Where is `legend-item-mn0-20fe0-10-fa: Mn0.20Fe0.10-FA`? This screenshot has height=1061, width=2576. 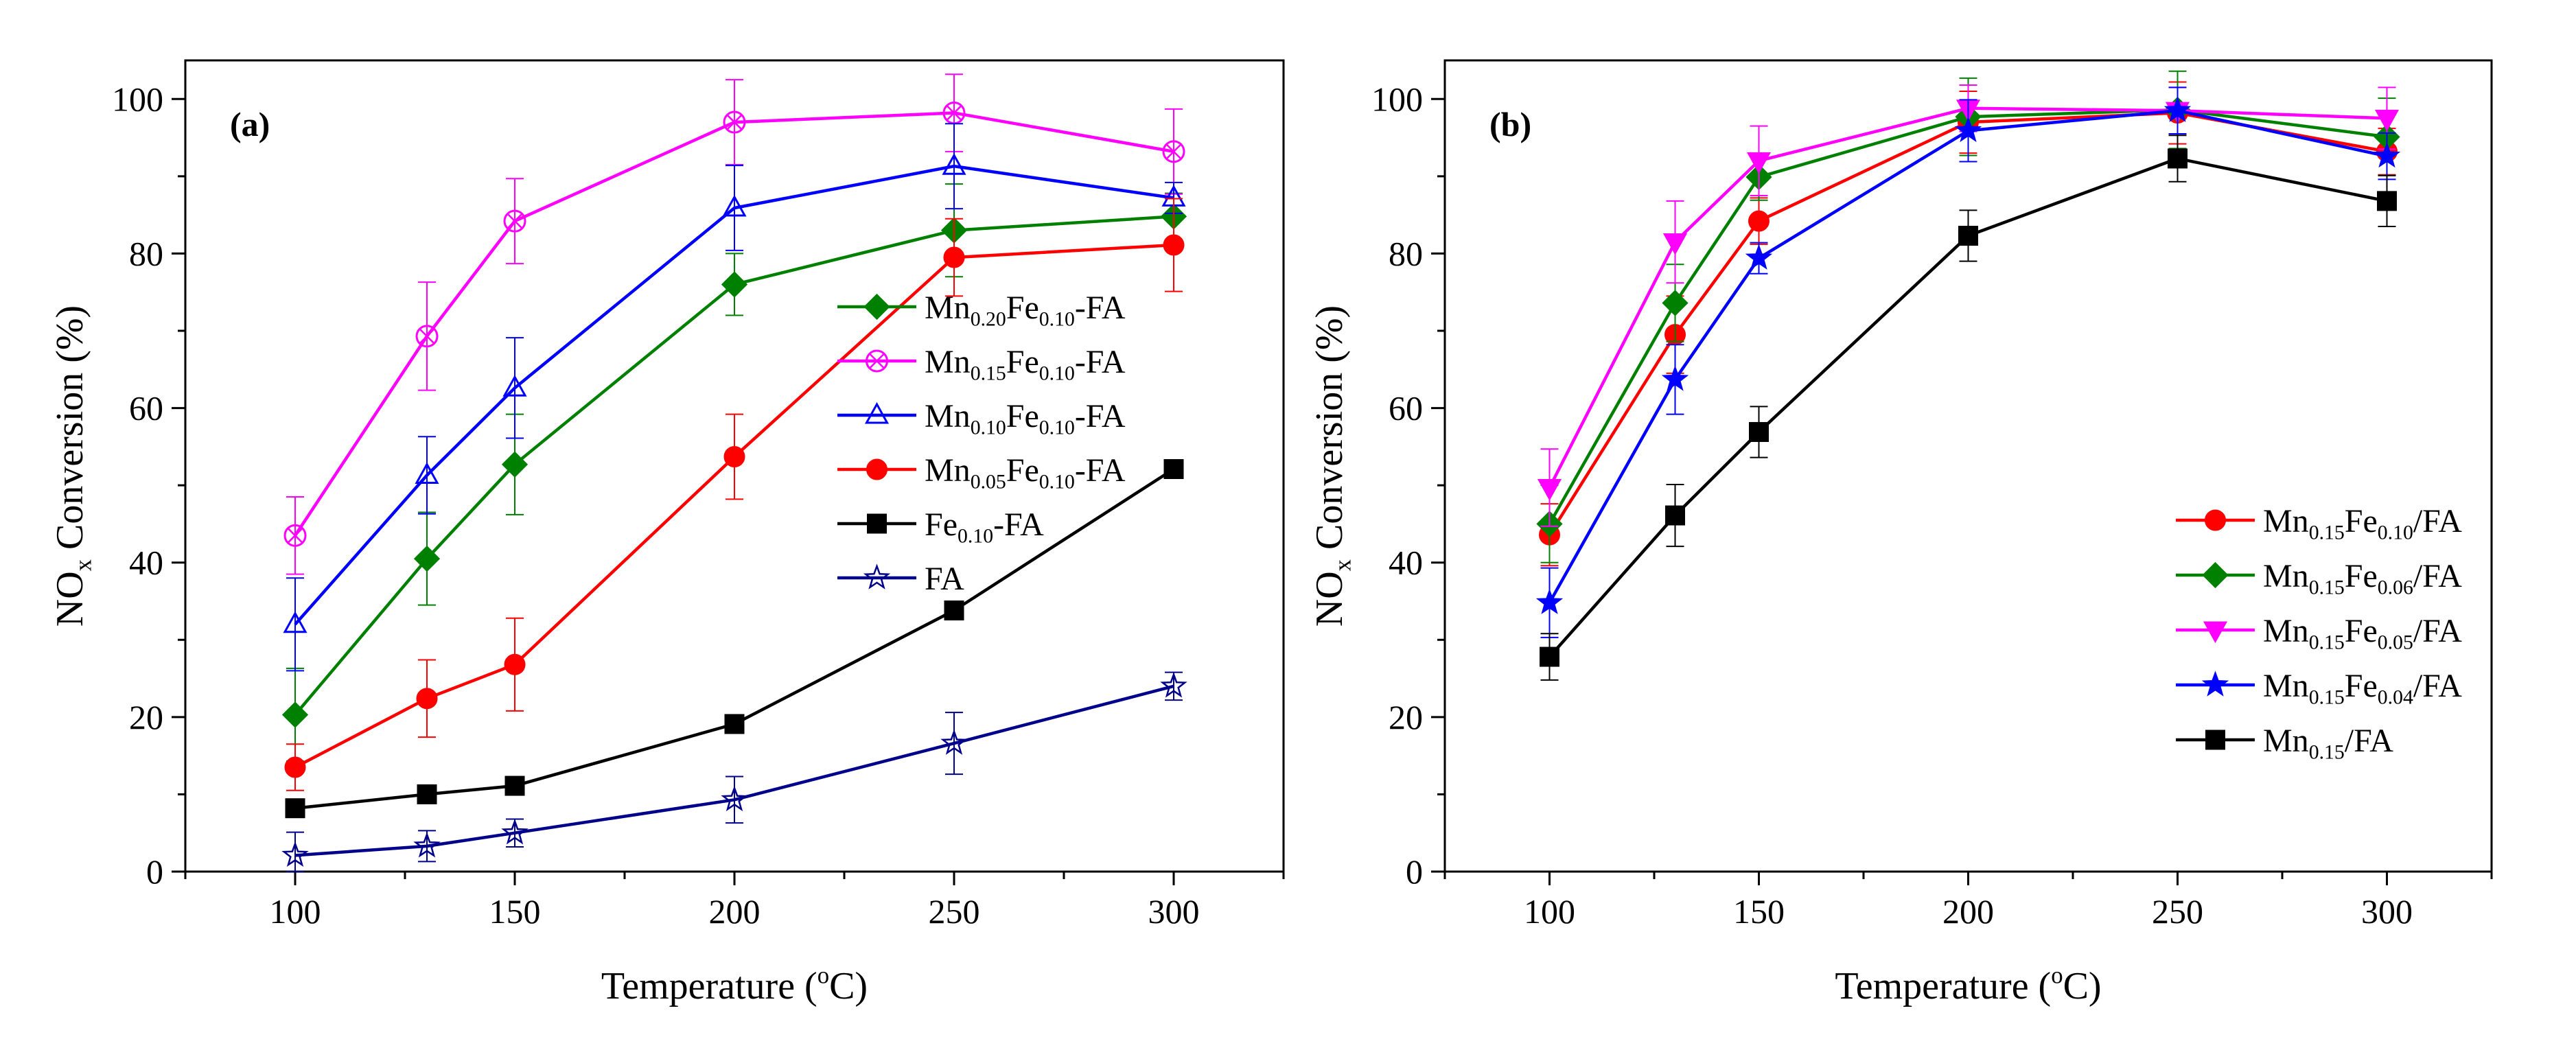 legend-item-mn0-20fe0-10-fa: Mn0.20Fe0.10-FA is located at coordinates (981, 310).